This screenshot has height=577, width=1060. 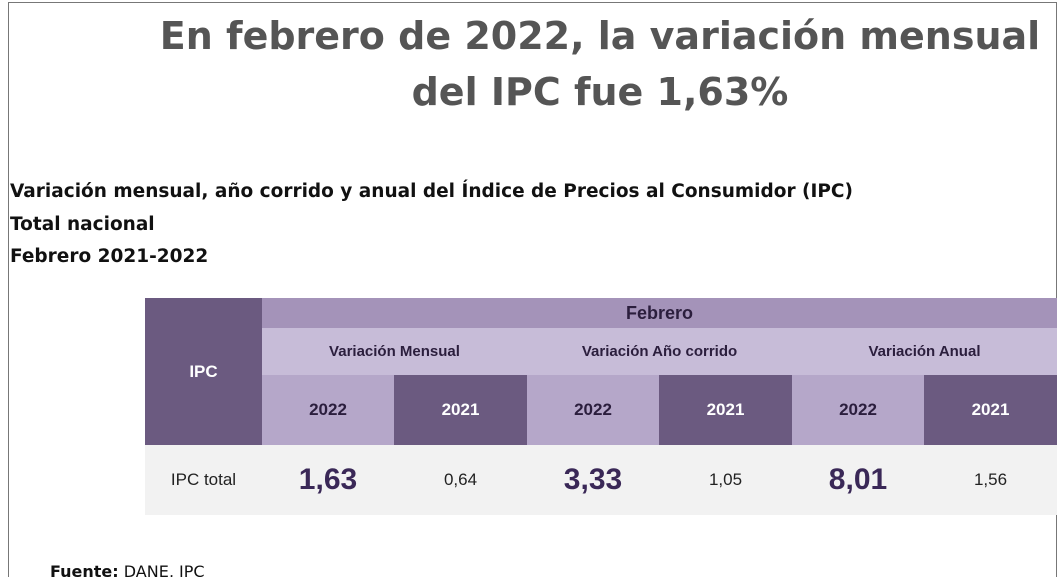 What do you see at coordinates (203, 371) in the screenshot?
I see `row-header: IPC` at bounding box center [203, 371].